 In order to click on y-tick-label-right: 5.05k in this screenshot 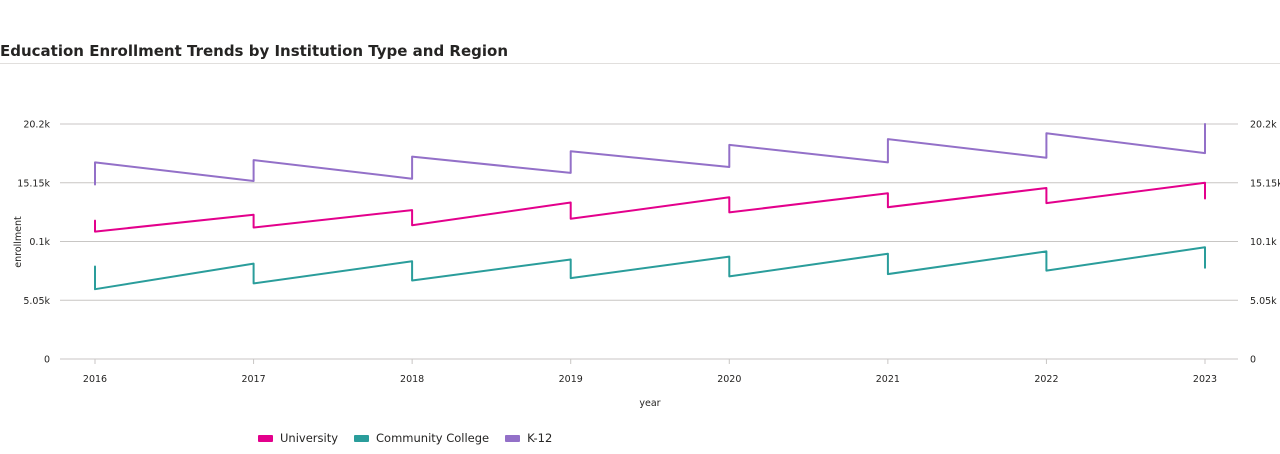, I will do `click(1263, 301)`.